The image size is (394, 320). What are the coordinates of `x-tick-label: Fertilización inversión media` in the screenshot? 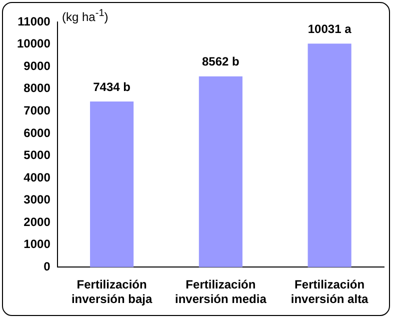 It's located at (220, 292).